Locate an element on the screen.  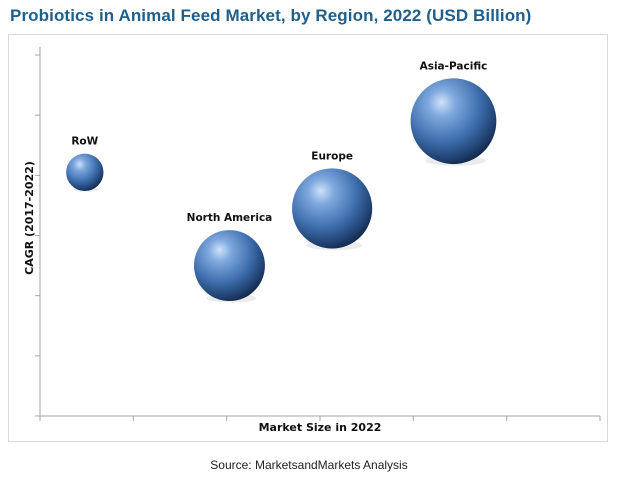
bubble-north-america is located at coordinates (229, 266).